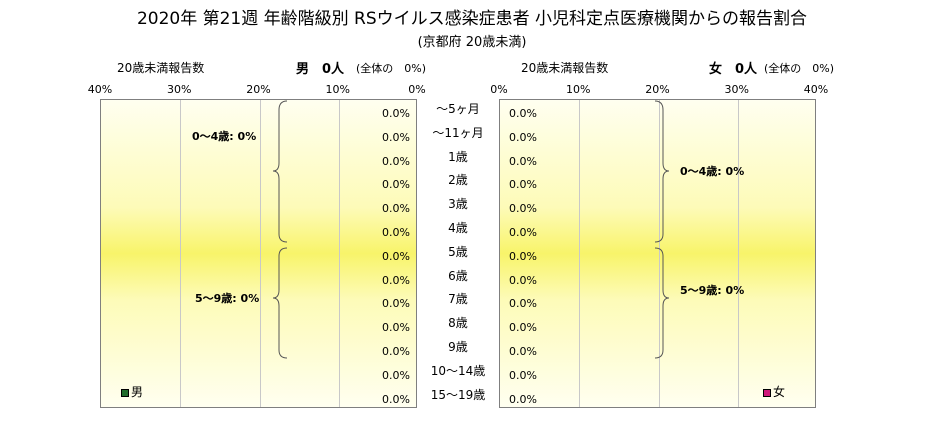  I want to click on male-x-tick-label: 10%, so click(337, 89).